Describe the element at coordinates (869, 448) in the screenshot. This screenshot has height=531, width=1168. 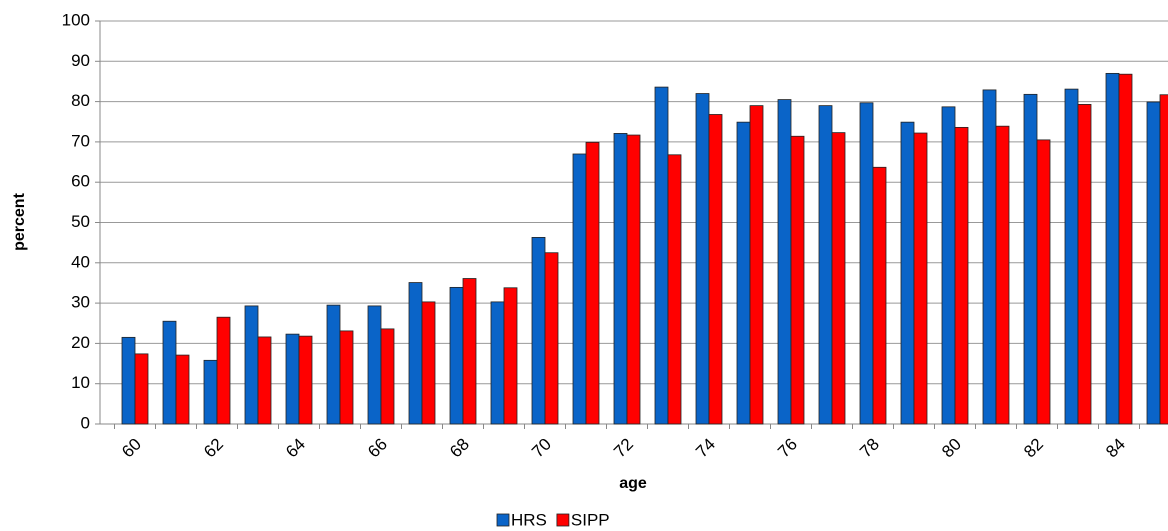
I see `x-tick-label: 78` at that location.